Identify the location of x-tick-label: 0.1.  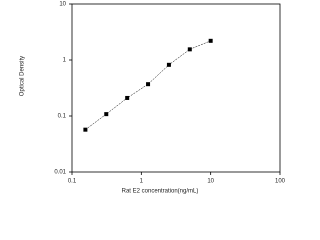
(72, 182).